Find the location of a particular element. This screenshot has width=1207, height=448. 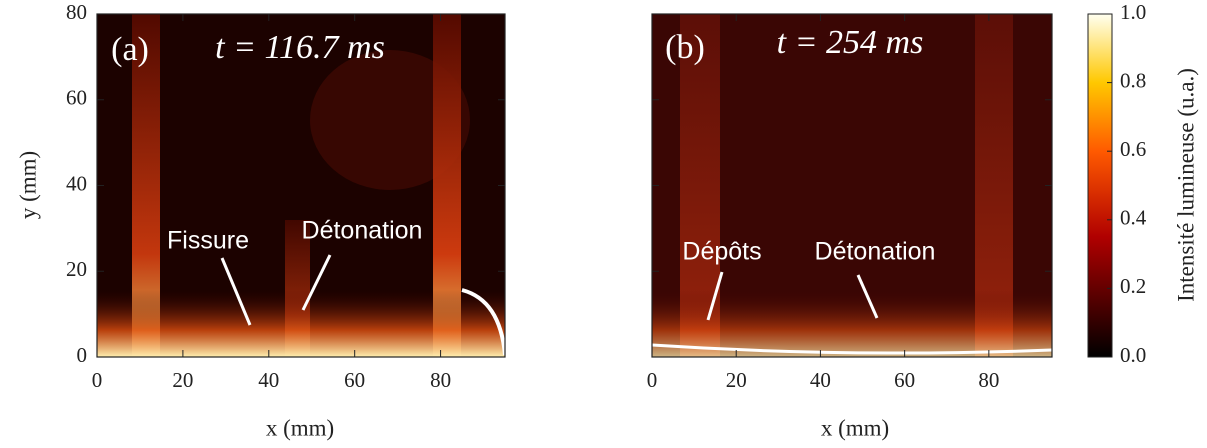

panel-label: (a) is located at coordinates (130, 49).